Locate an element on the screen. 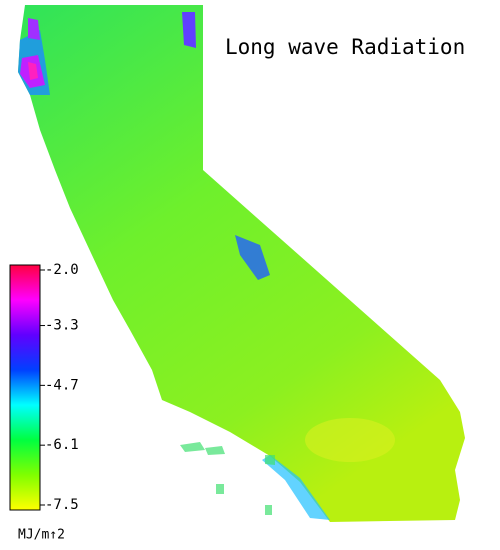 This screenshot has width=500, height=550. coast-shade is located at coordinates (296, 487).